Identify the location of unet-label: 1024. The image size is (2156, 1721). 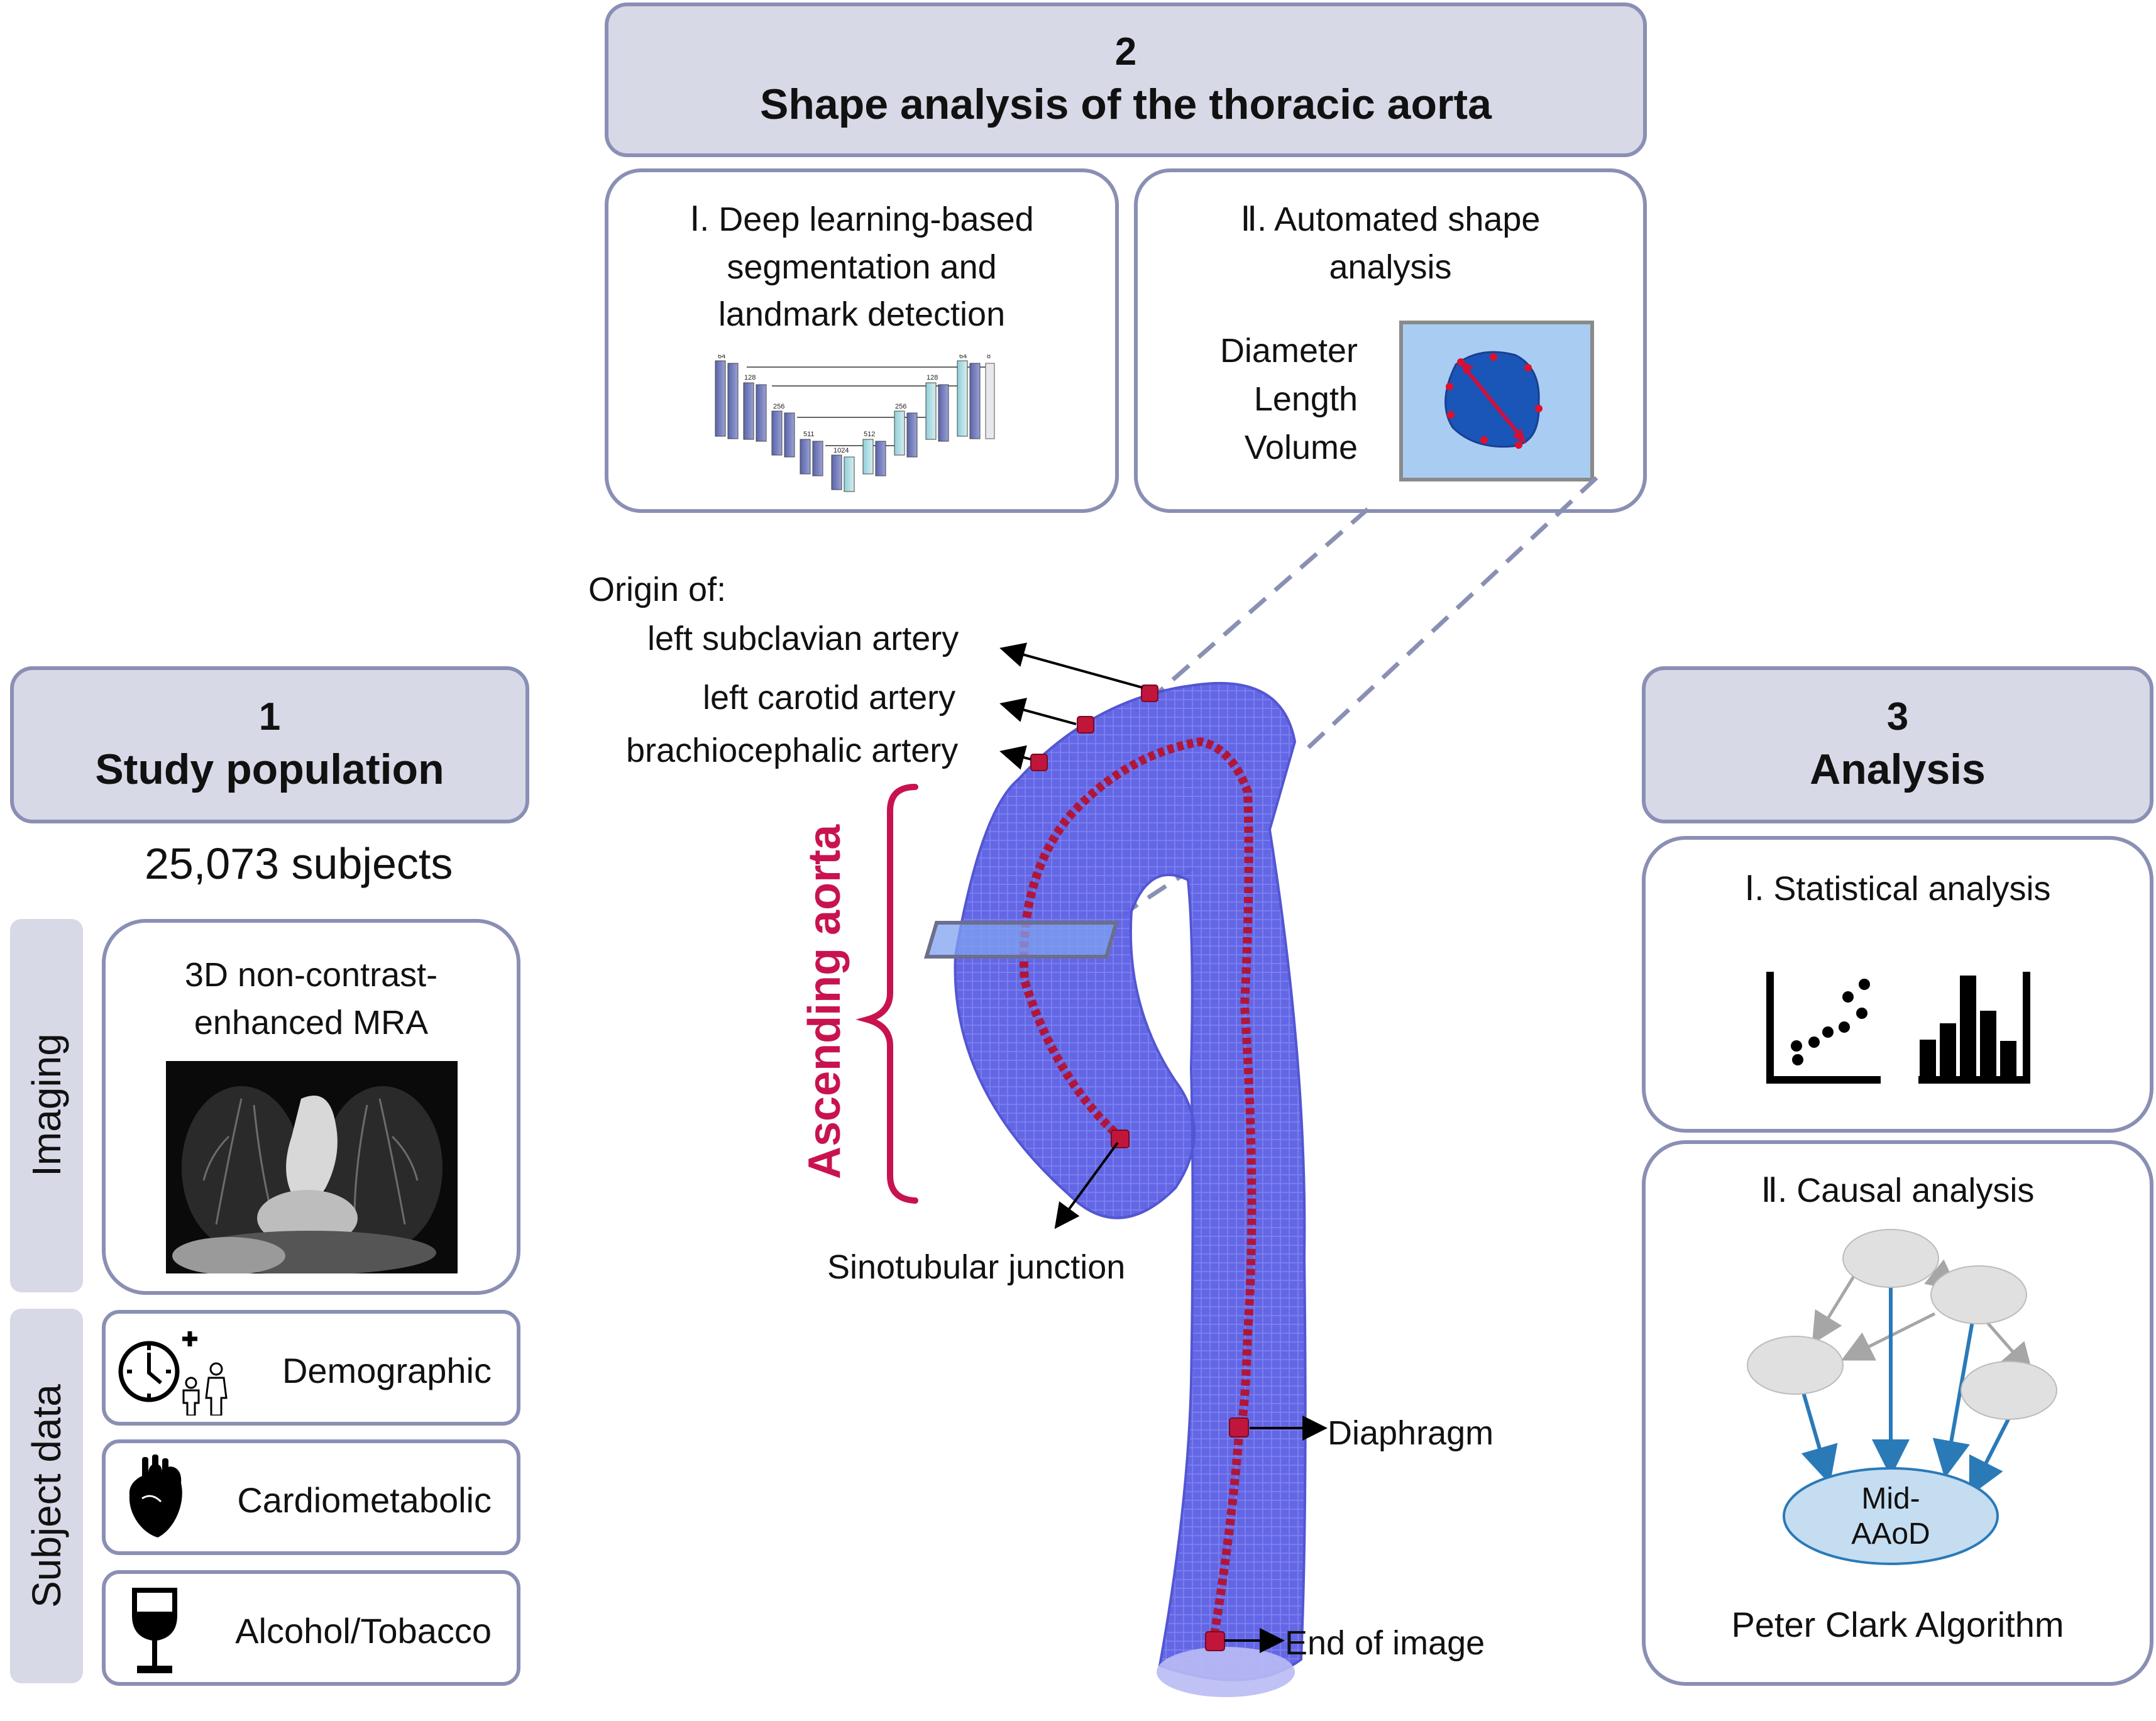
(841, 450).